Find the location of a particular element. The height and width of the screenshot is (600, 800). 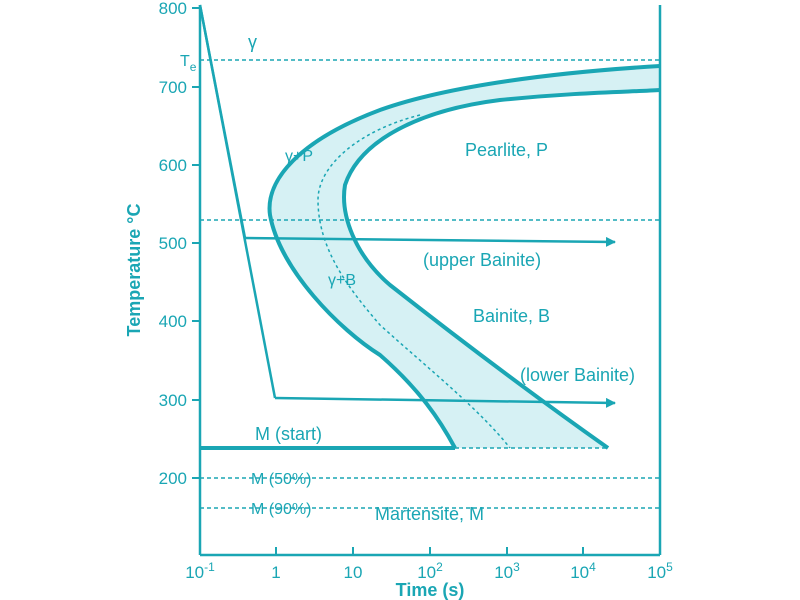

x-tick-label-3: 10² is located at coordinates (430, 571).